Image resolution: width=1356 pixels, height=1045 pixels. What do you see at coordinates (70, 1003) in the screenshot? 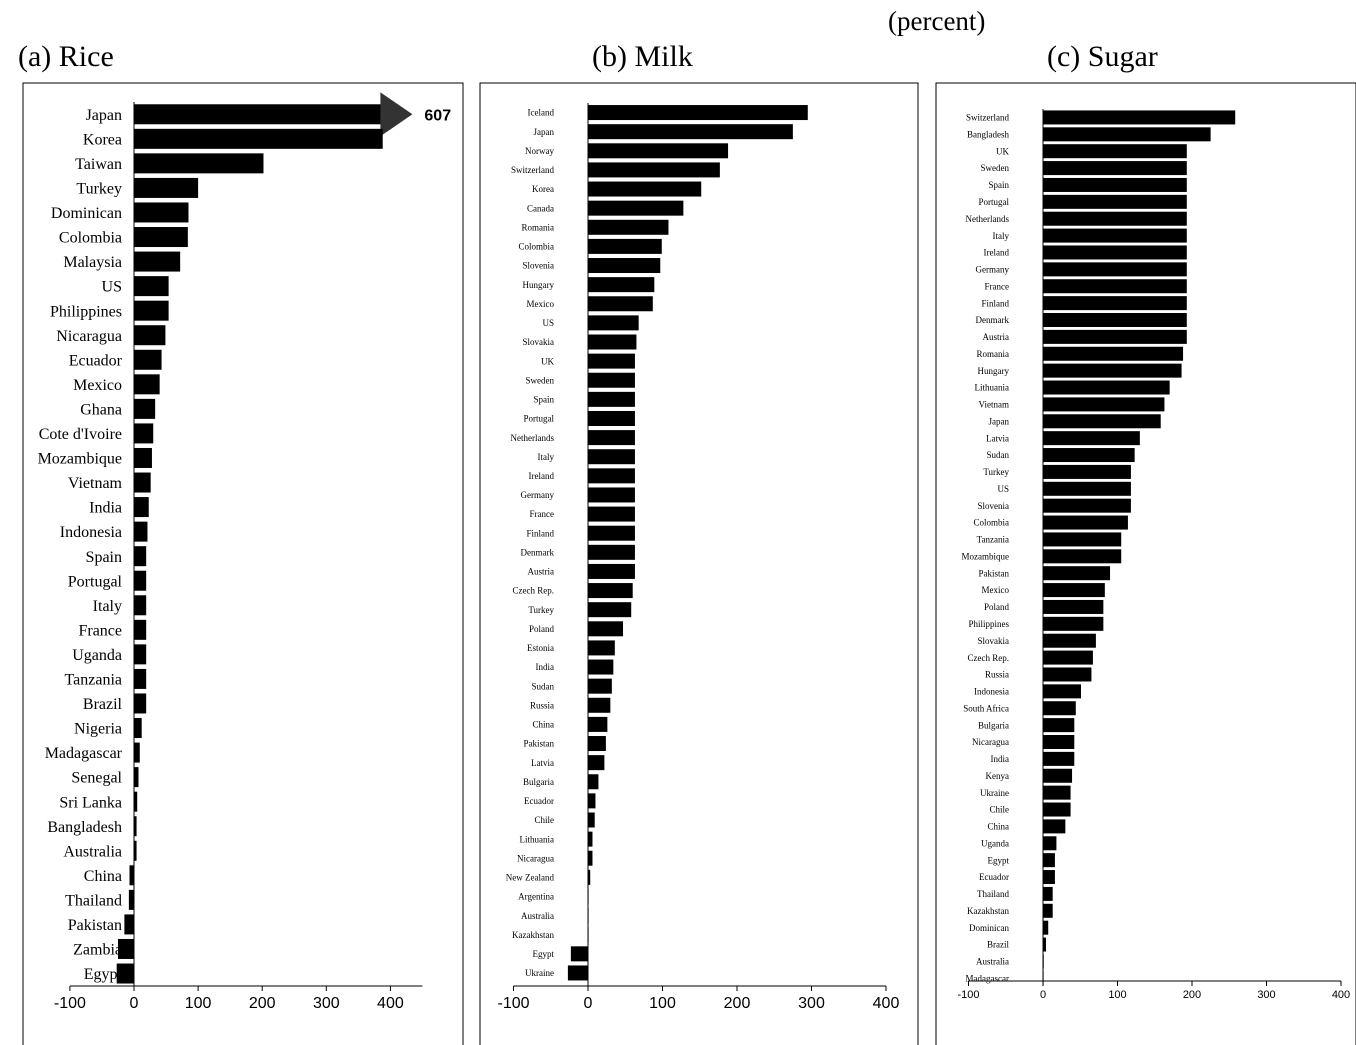
I see `x-tick-label-rice-0: -100` at bounding box center [70, 1003].